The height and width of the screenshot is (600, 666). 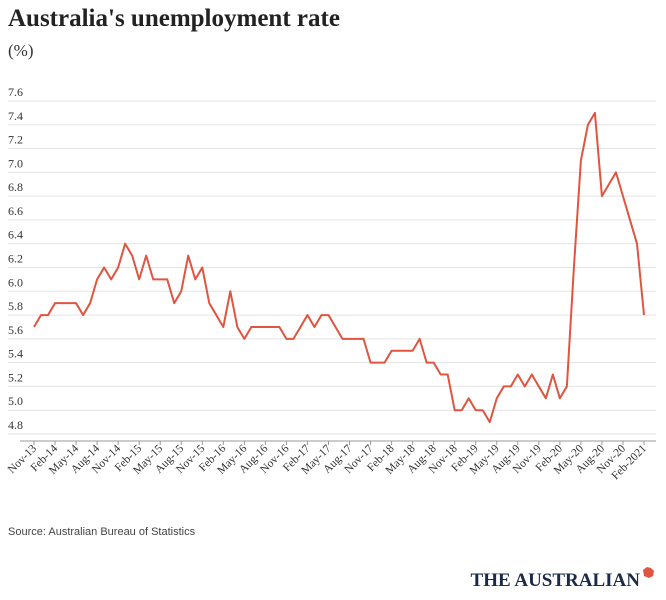 I want to click on logo-icon, so click(x=648, y=572).